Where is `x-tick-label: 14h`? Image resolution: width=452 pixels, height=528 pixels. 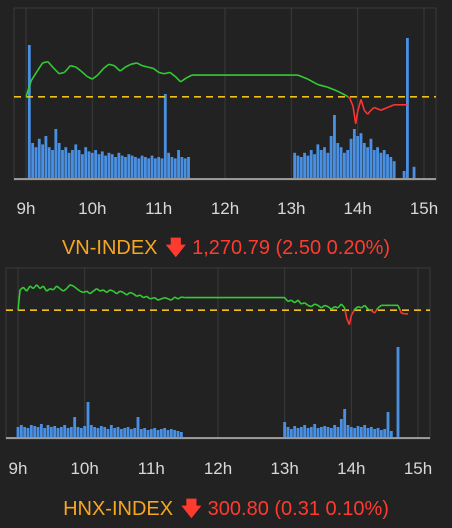
x-tick-label: 14h is located at coordinates (351, 468).